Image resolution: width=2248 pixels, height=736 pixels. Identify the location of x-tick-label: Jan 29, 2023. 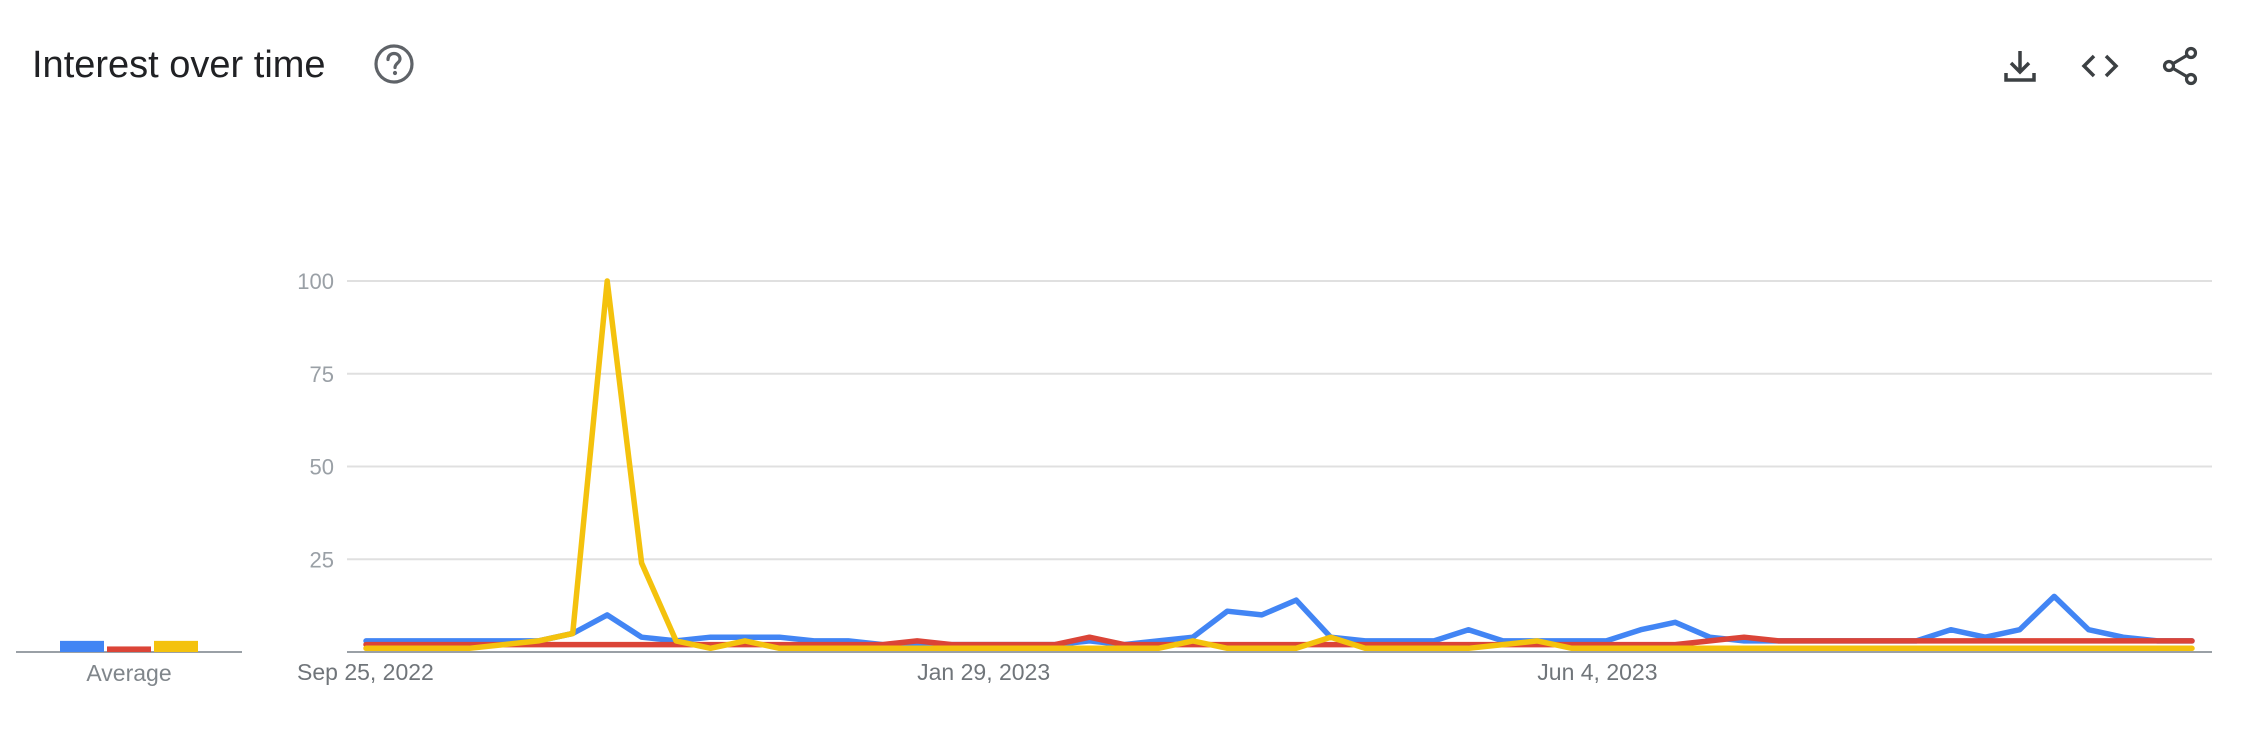
(983, 672).